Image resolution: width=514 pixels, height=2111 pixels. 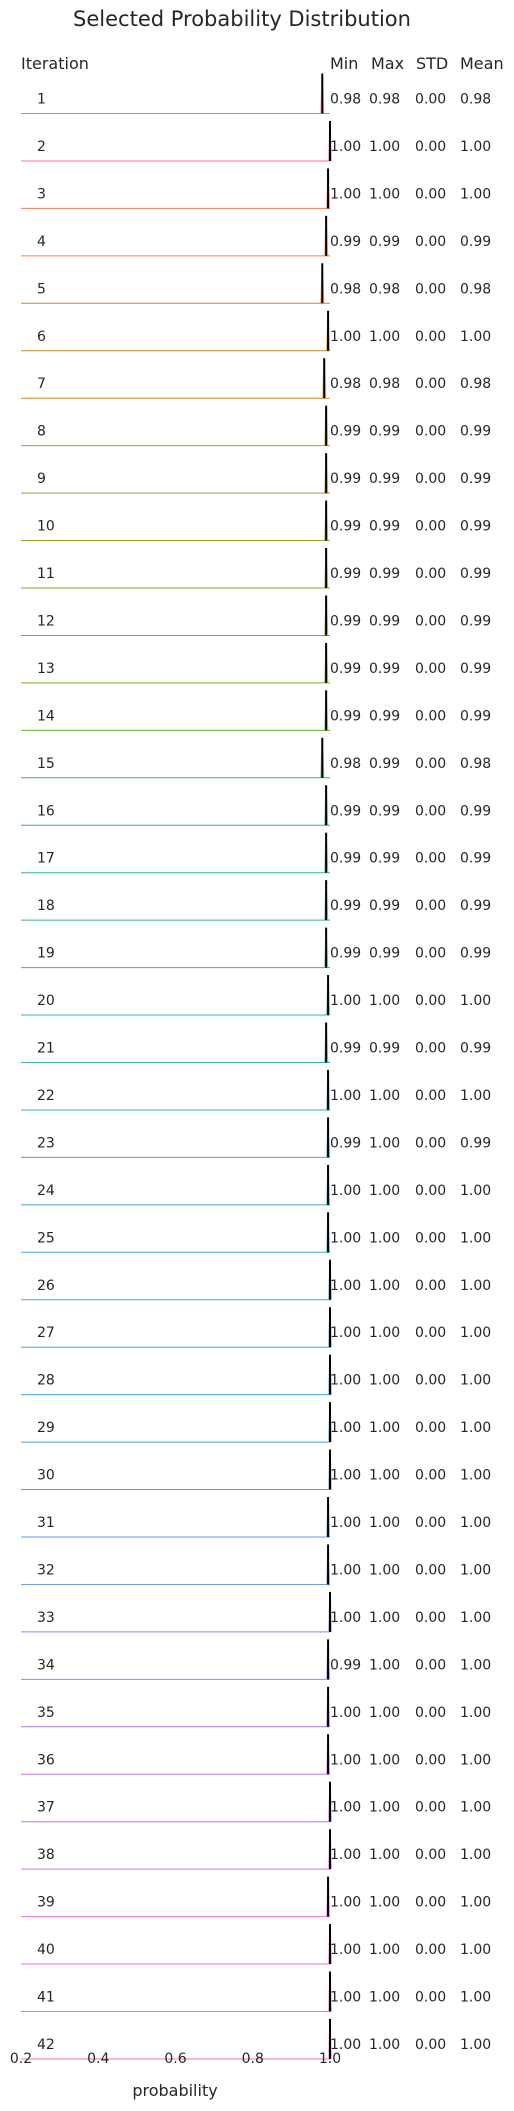 What do you see at coordinates (256, 378) in the screenshot?
I see `ridge-row: 7 0.98 0.98 0.00 0.98` at bounding box center [256, 378].